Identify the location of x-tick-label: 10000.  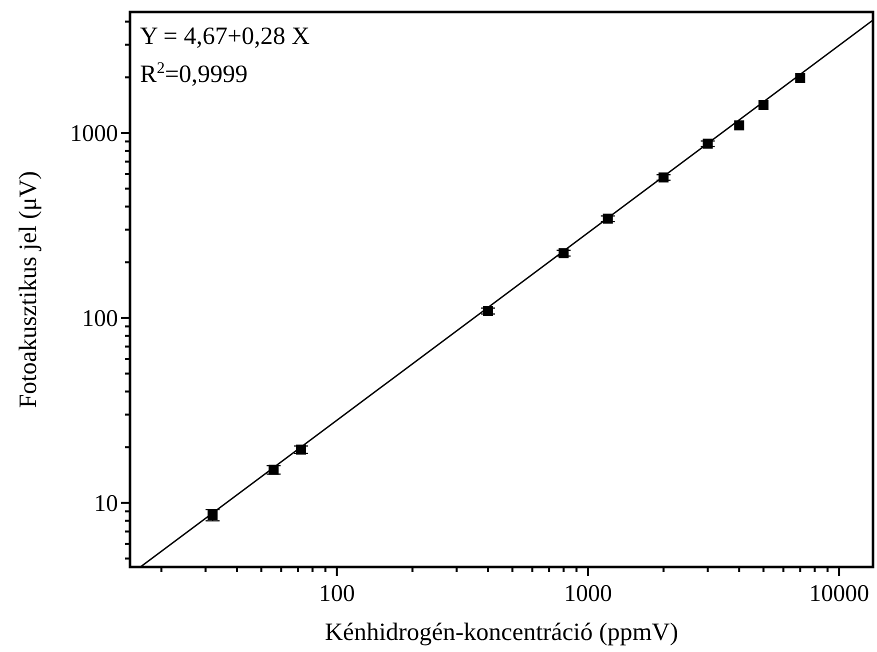
(839, 594).